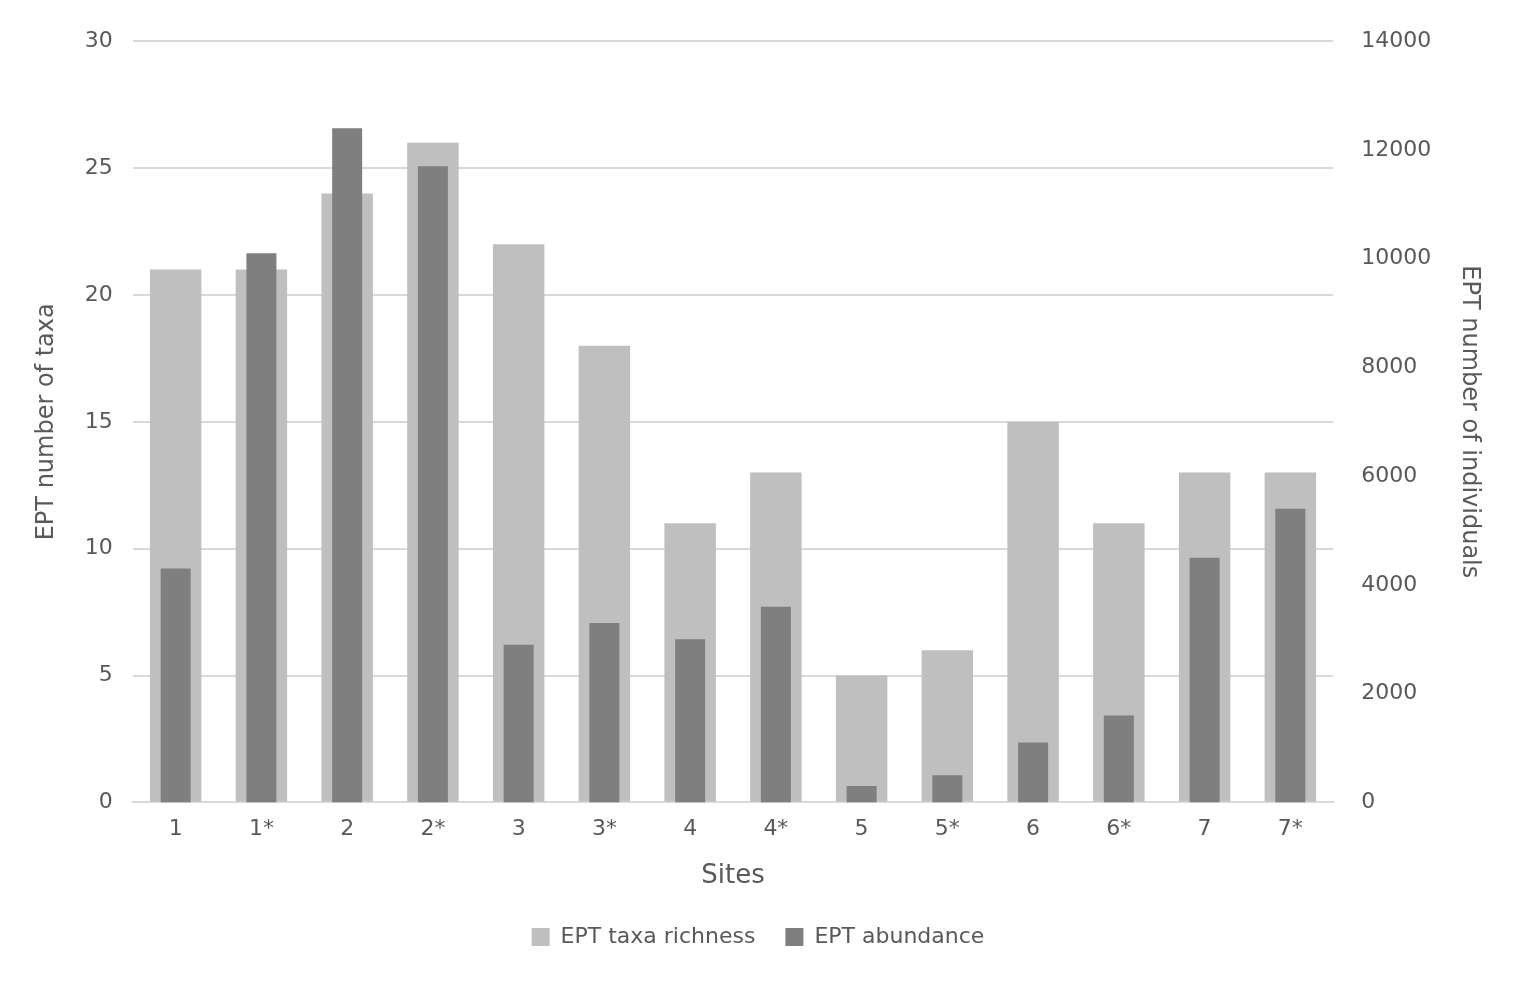 The width and height of the screenshot is (1517, 1000). Describe the element at coordinates (1389, 366) in the screenshot. I see `y2-tick-label: 8000` at that location.